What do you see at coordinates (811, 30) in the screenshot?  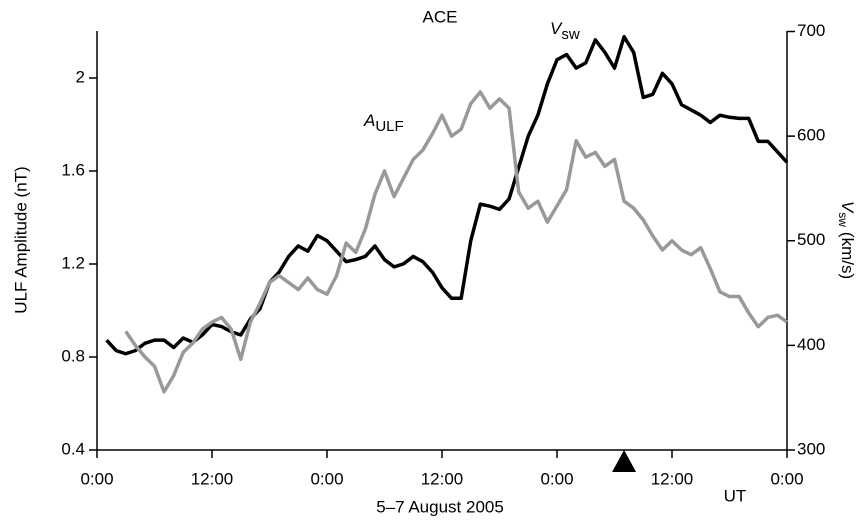 I see `y2-tick-label: 700` at bounding box center [811, 30].